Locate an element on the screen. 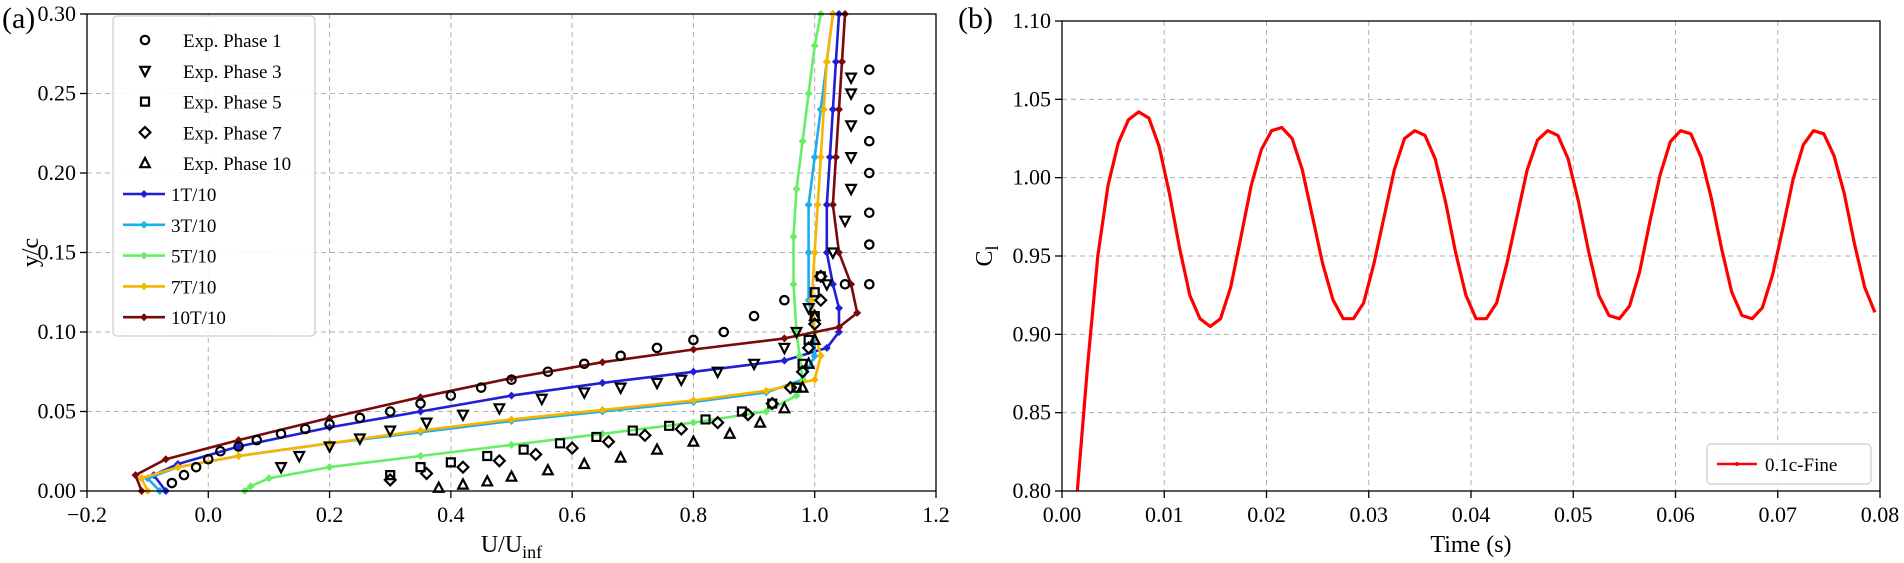  panel-a-y-tick-label: 0.15 is located at coordinates (57, 252).